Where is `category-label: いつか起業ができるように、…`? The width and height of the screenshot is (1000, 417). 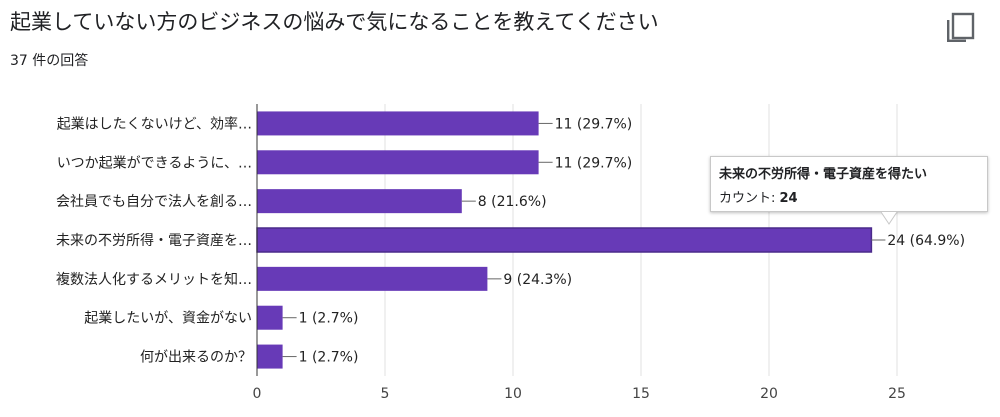
category-label: いつか起業ができるように、… is located at coordinates (154, 163).